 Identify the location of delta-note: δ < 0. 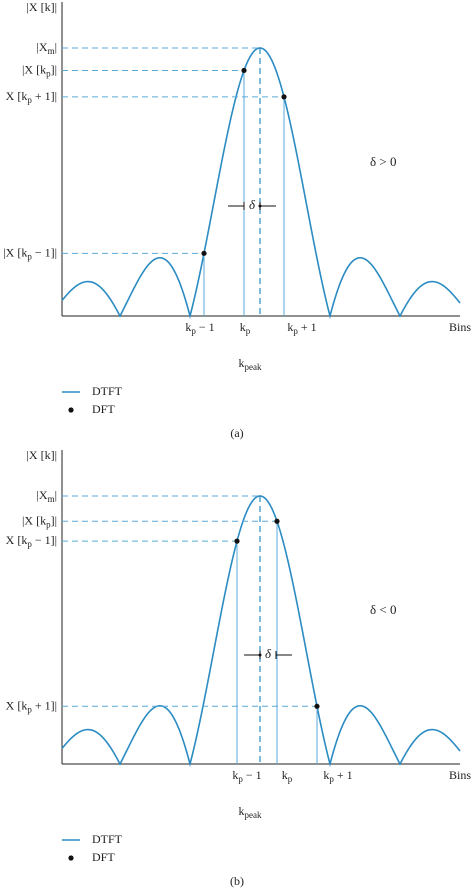
(383, 609).